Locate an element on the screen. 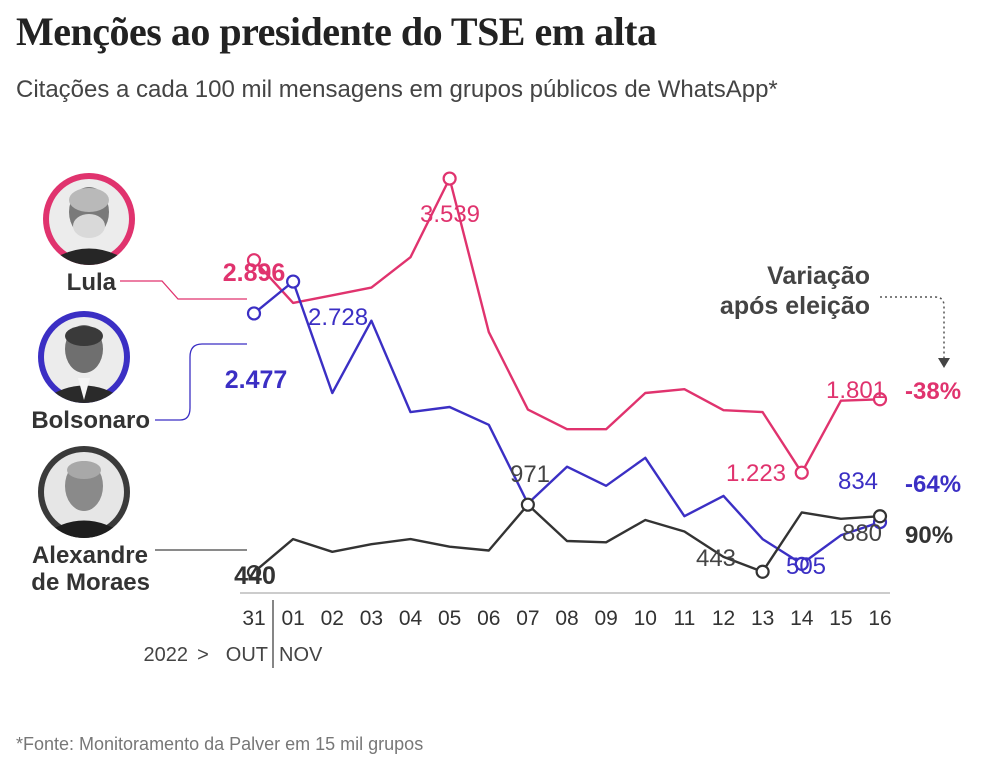 This screenshot has width=984, height=762. label-bolsonaro-start: 2.477 is located at coordinates (256, 380).